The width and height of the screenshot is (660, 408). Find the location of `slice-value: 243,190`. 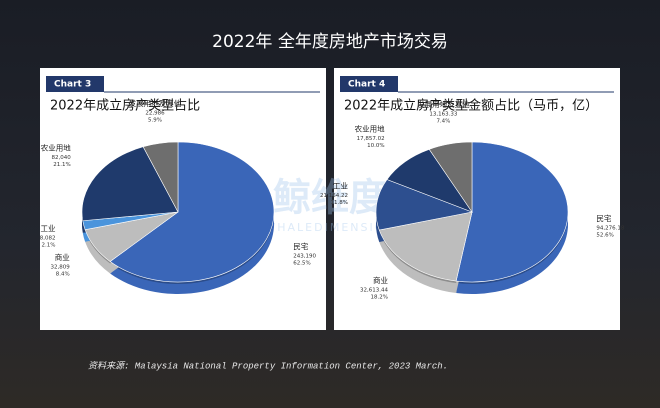

slice-value: 243,190 is located at coordinates (304, 257).